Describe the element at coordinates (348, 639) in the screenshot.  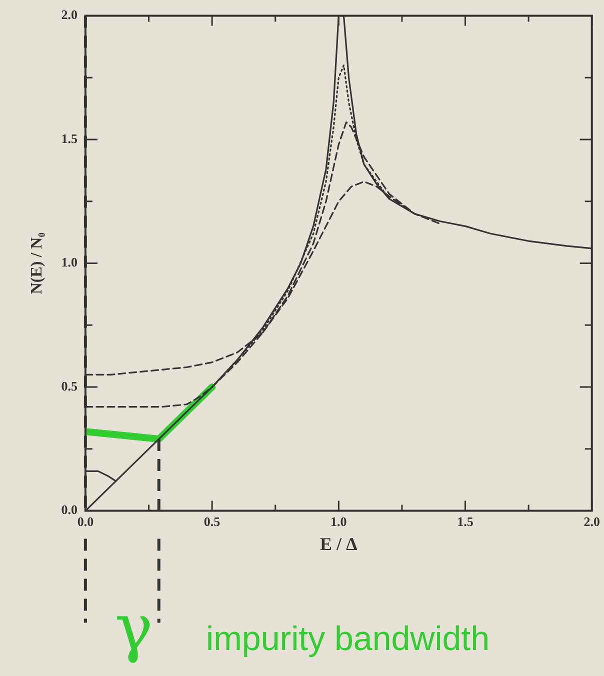
I see `text: impurity bandwidth` at that location.